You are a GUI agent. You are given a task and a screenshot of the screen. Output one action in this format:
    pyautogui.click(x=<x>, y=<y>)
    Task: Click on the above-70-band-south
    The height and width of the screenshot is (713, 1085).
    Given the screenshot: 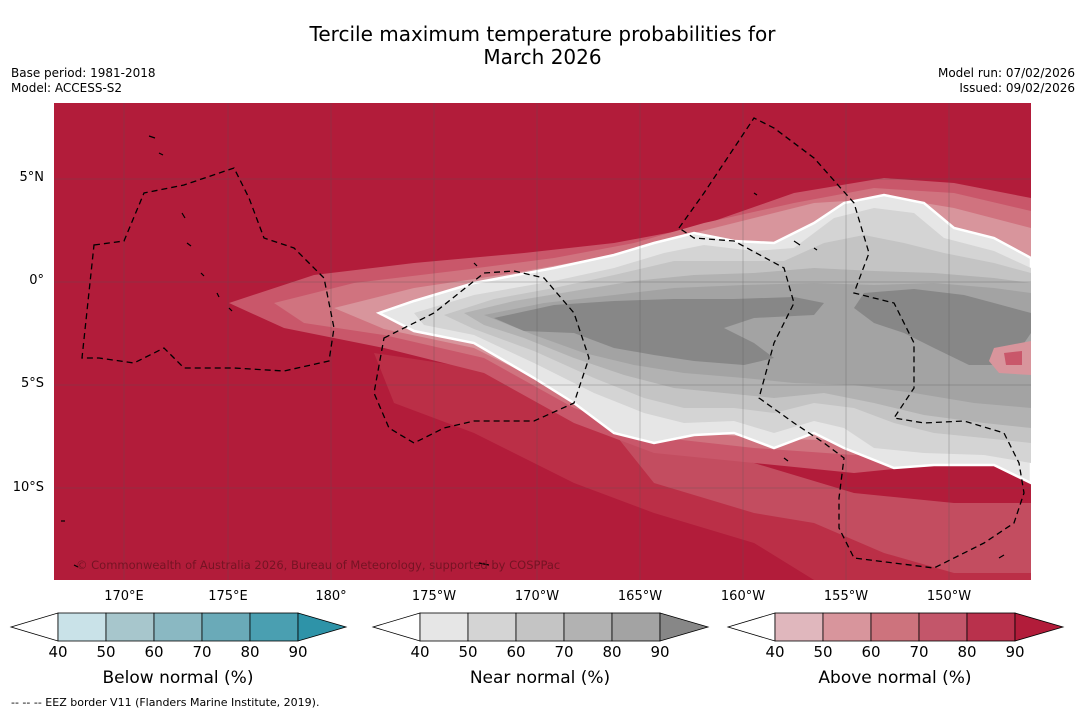 What is the action you would take?
    pyautogui.click(x=822, y=503)
    